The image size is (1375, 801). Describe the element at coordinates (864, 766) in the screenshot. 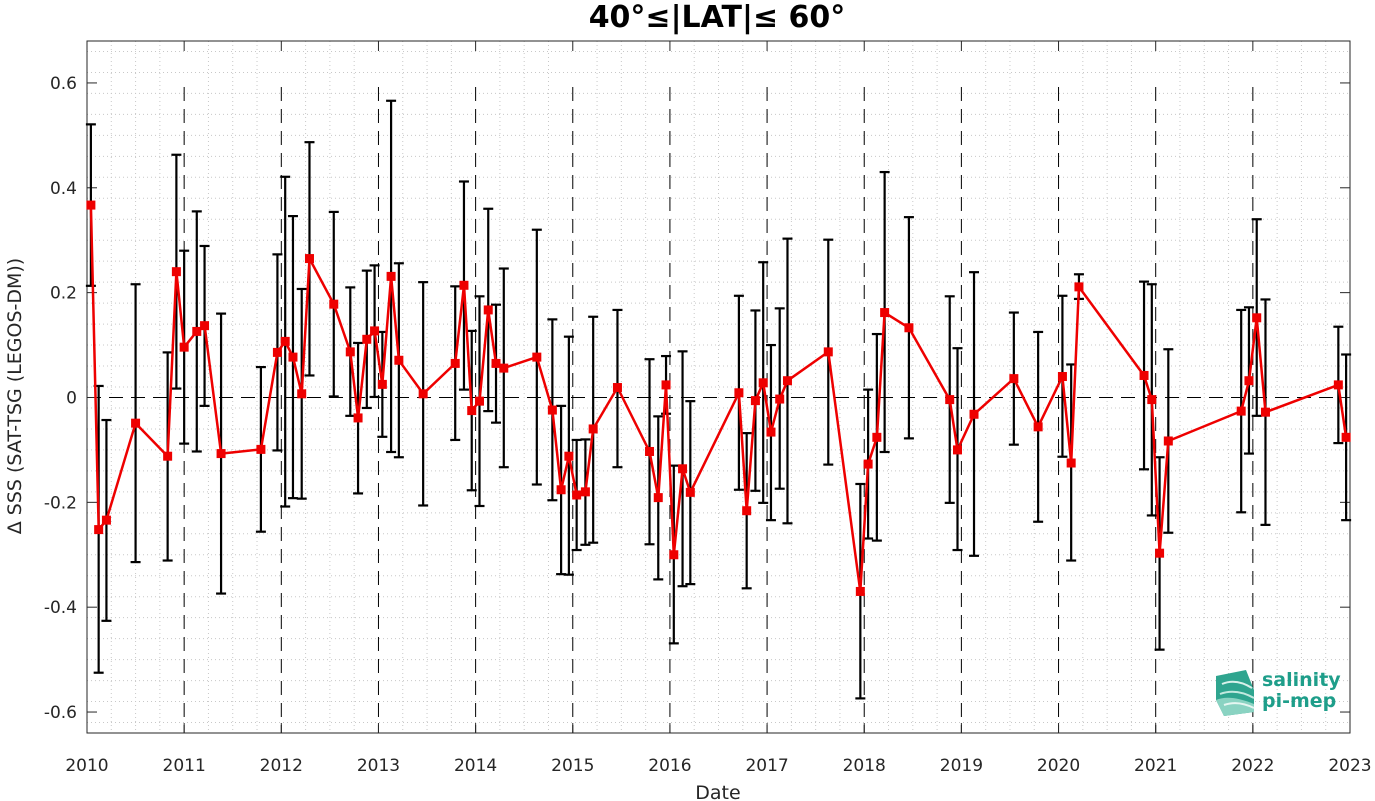

I see `x-tick-label: 2018` at that location.